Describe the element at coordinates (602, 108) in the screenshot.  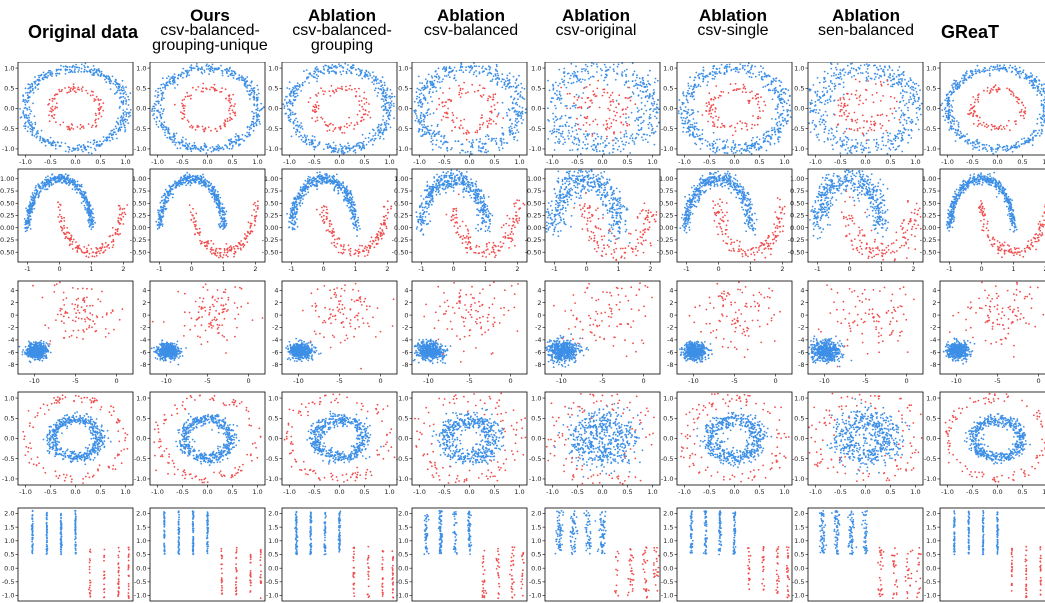
I see `plot-frame` at that location.